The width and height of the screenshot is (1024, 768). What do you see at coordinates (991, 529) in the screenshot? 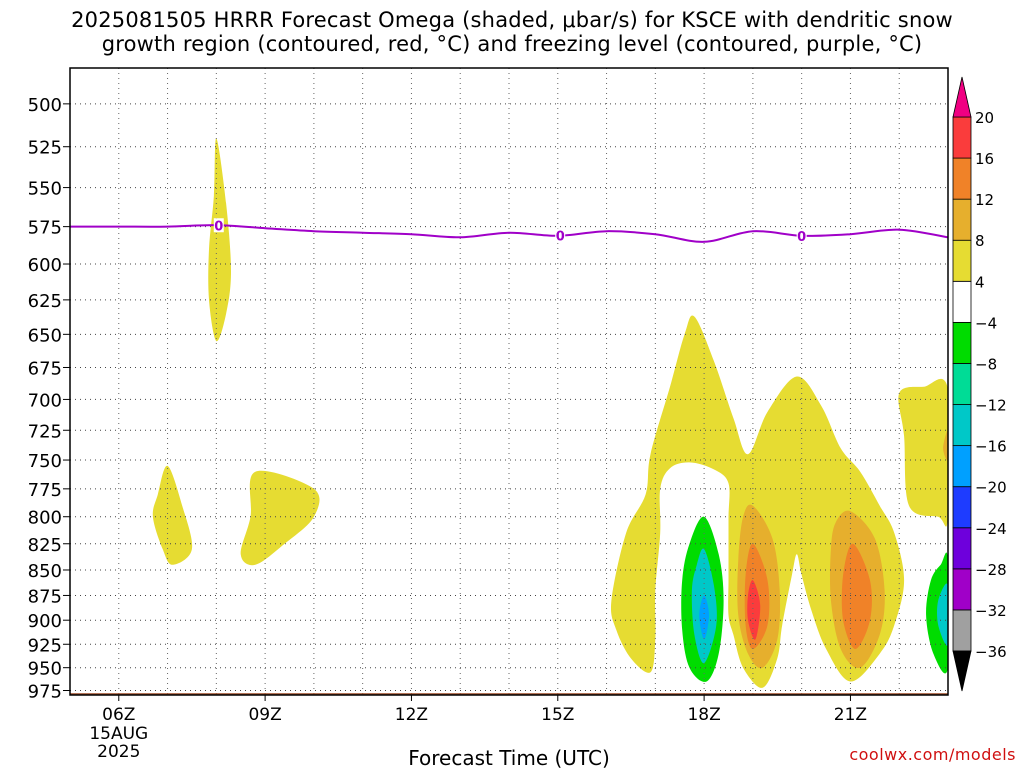
I see `colorbar-label--24: −24` at bounding box center [991, 529].